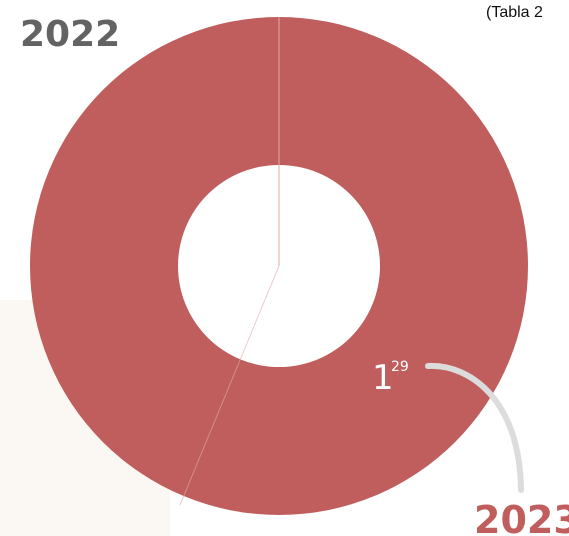 The height and width of the screenshot is (536, 569). I want to click on year-label-end: 2023, so click(521, 517).